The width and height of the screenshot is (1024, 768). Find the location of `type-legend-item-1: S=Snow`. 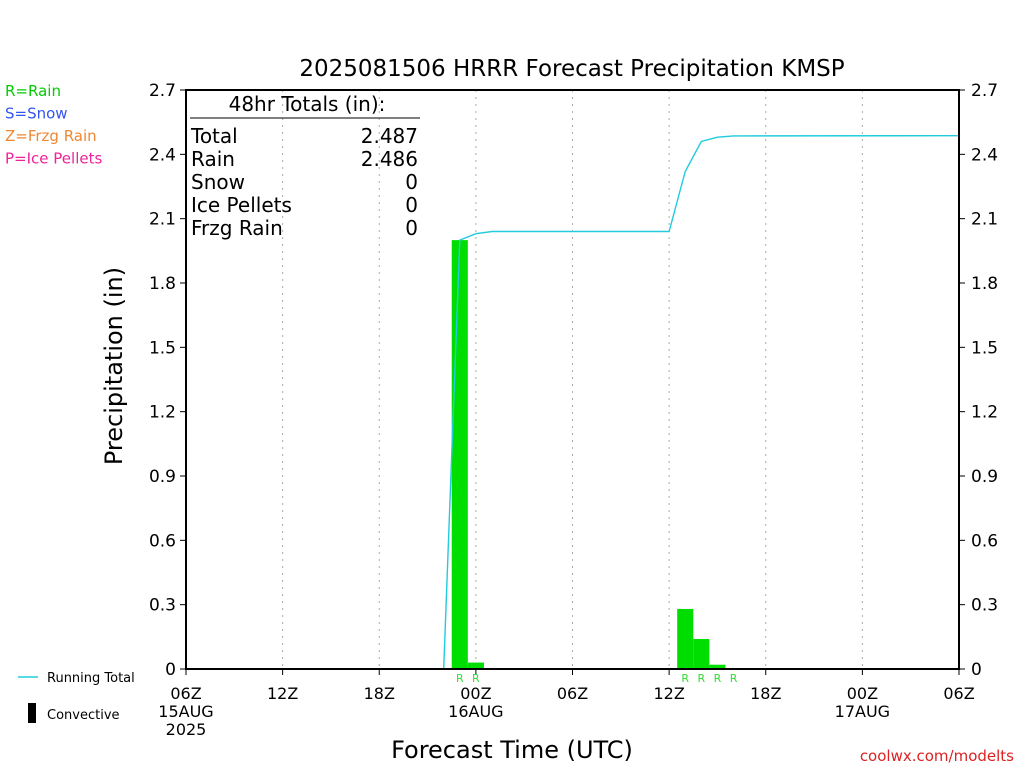

type-legend-item-1: S=Snow is located at coordinates (36, 114).